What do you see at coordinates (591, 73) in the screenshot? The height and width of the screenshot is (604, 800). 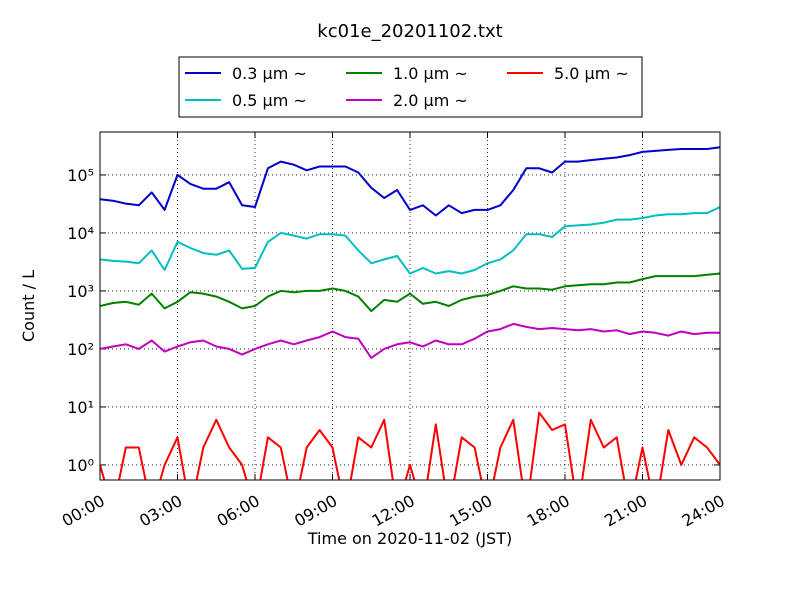 I see `legend-label: 5.0 μm ~` at bounding box center [591, 73].